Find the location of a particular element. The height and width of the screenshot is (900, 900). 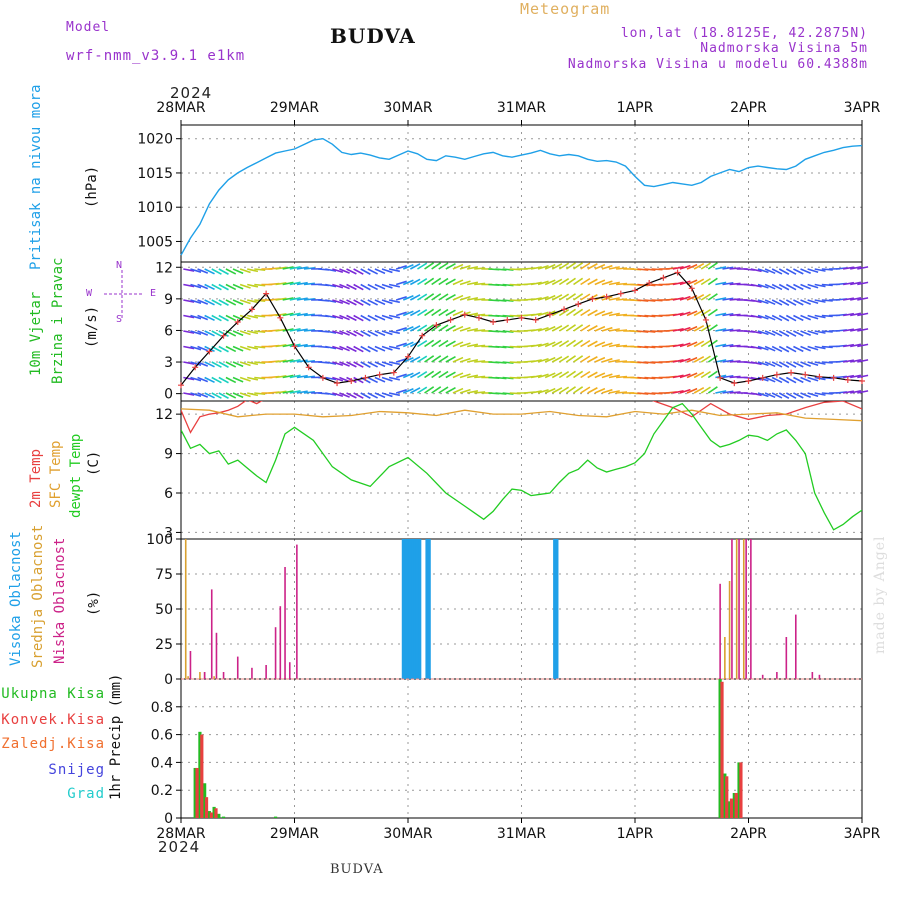

x-tick-label-top: 30MAR is located at coordinates (407, 108).